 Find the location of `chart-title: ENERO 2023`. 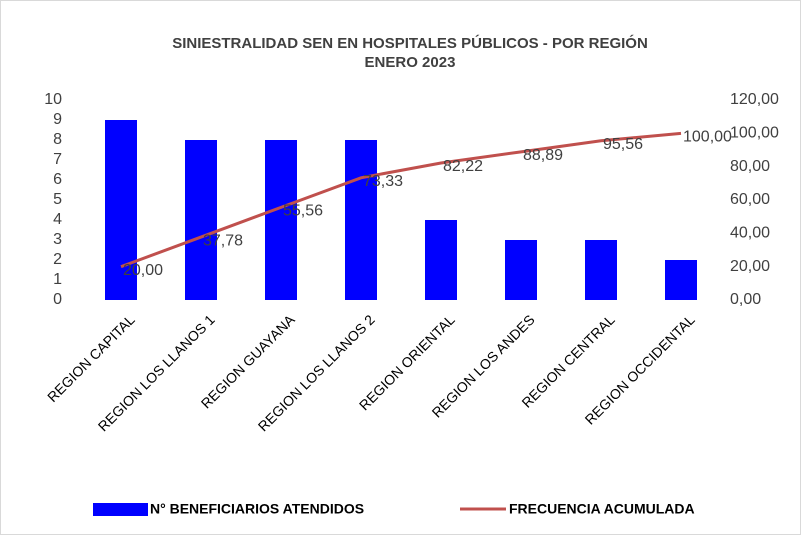

chart-title: ENERO 2023 is located at coordinates (410, 62).